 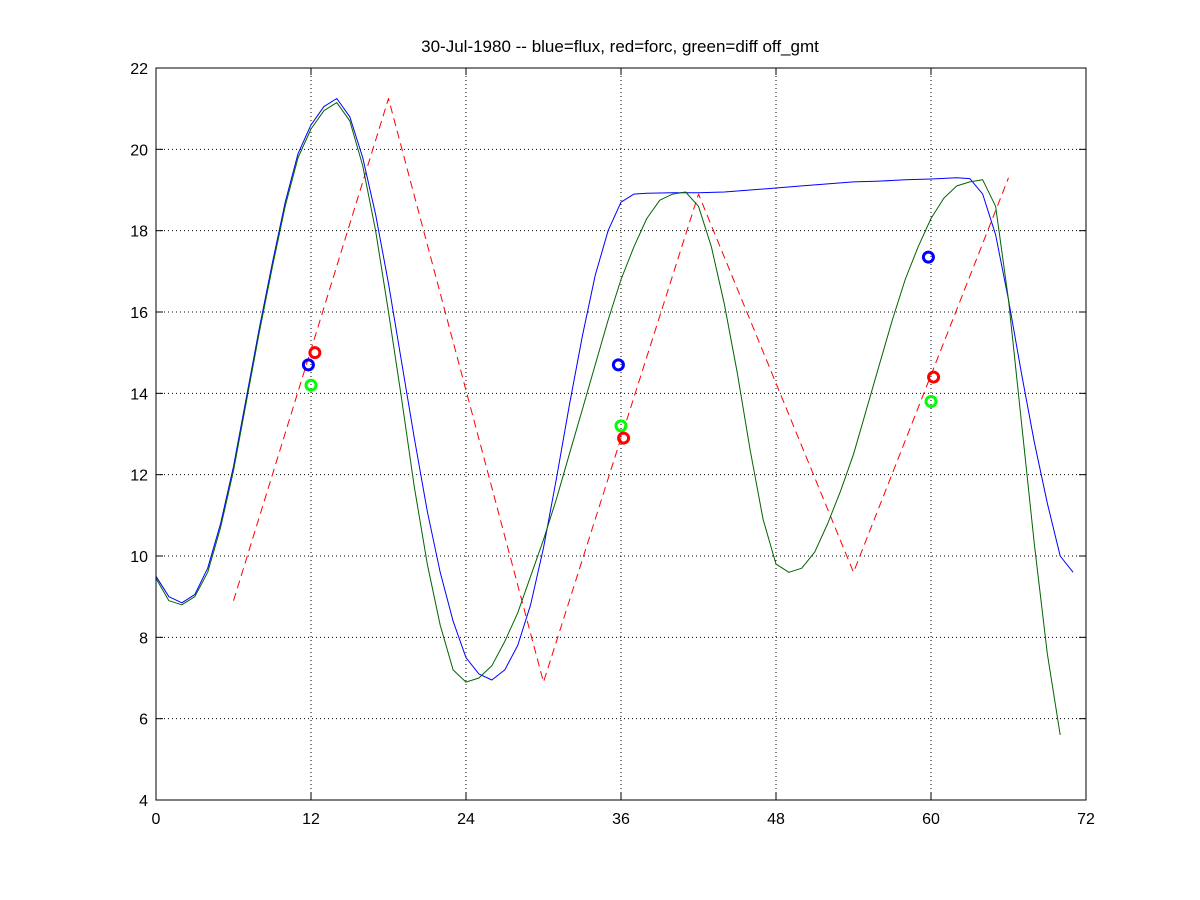 What do you see at coordinates (139, 150) in the screenshot?
I see `y-tick-label: 20` at bounding box center [139, 150].